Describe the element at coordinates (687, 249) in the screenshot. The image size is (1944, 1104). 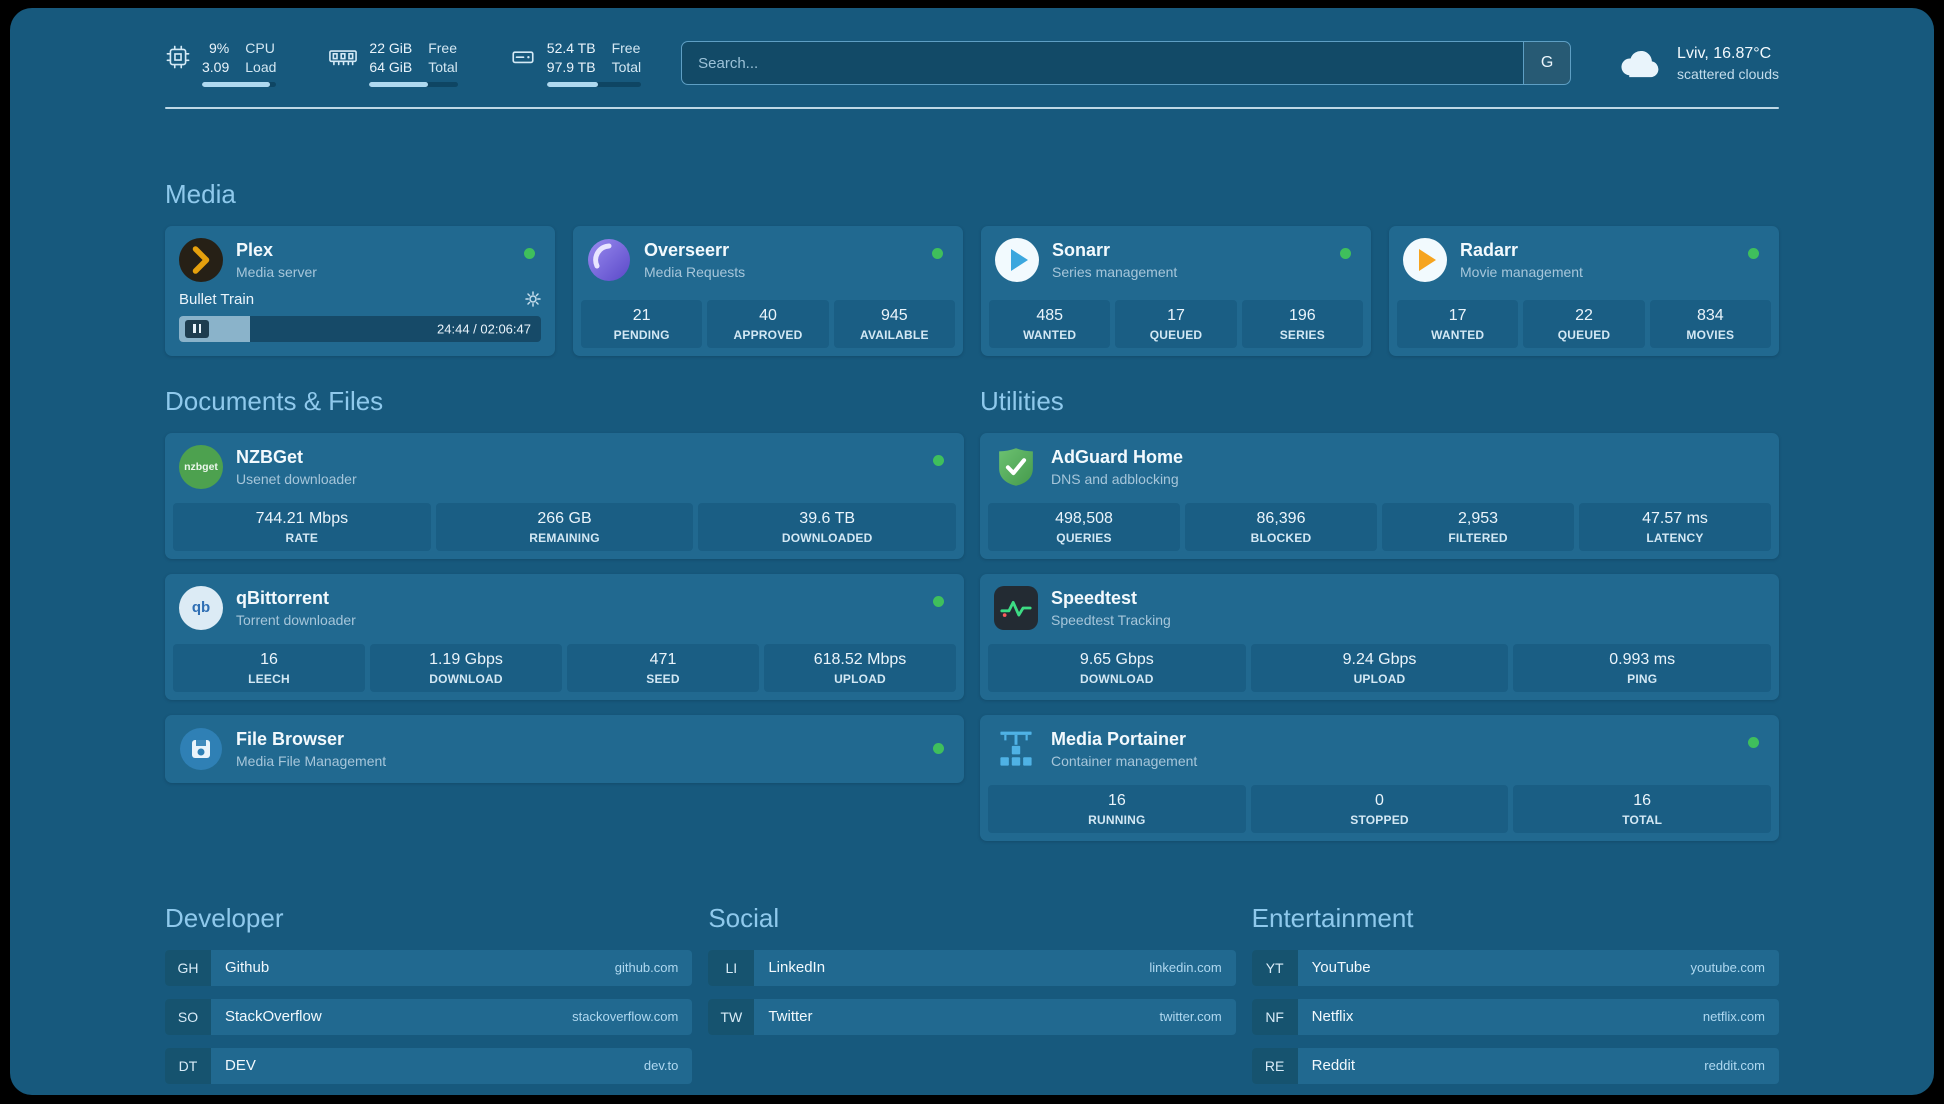
I see `overseerr-name: Overseerr` at that location.